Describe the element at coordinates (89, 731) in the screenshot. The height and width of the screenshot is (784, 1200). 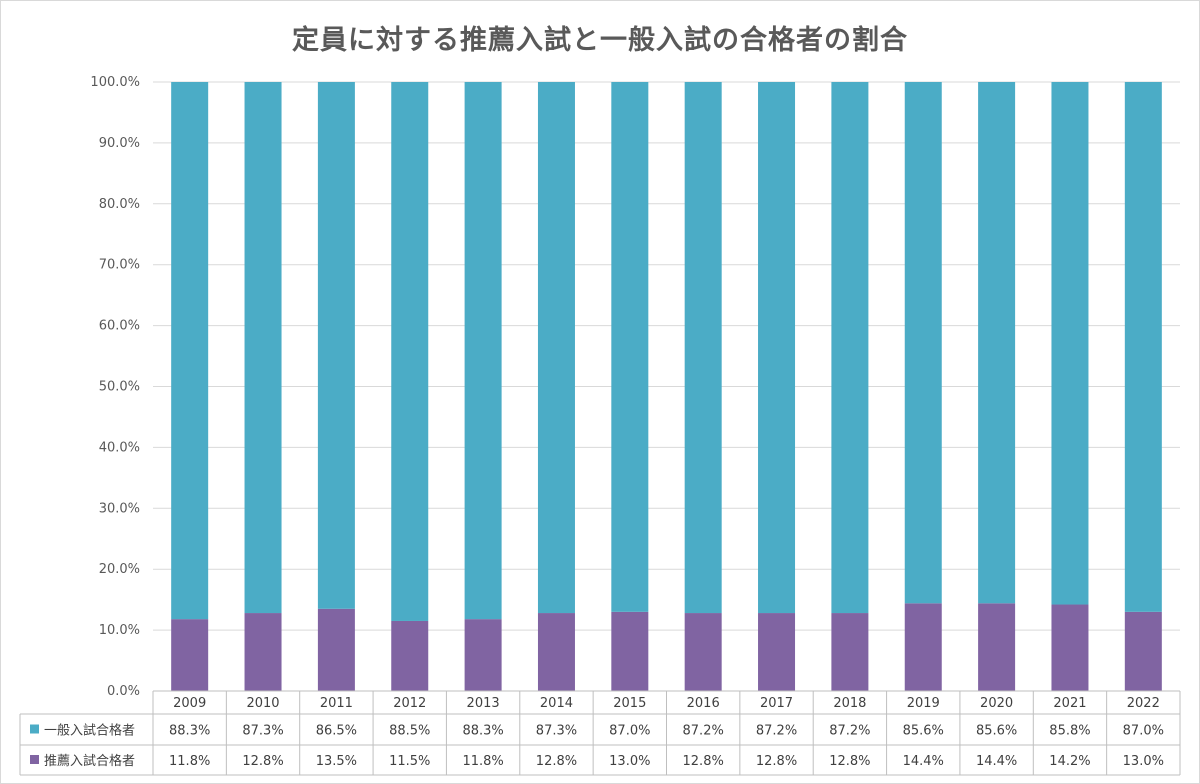
I see `legend-label: 一般入試合格者` at that location.